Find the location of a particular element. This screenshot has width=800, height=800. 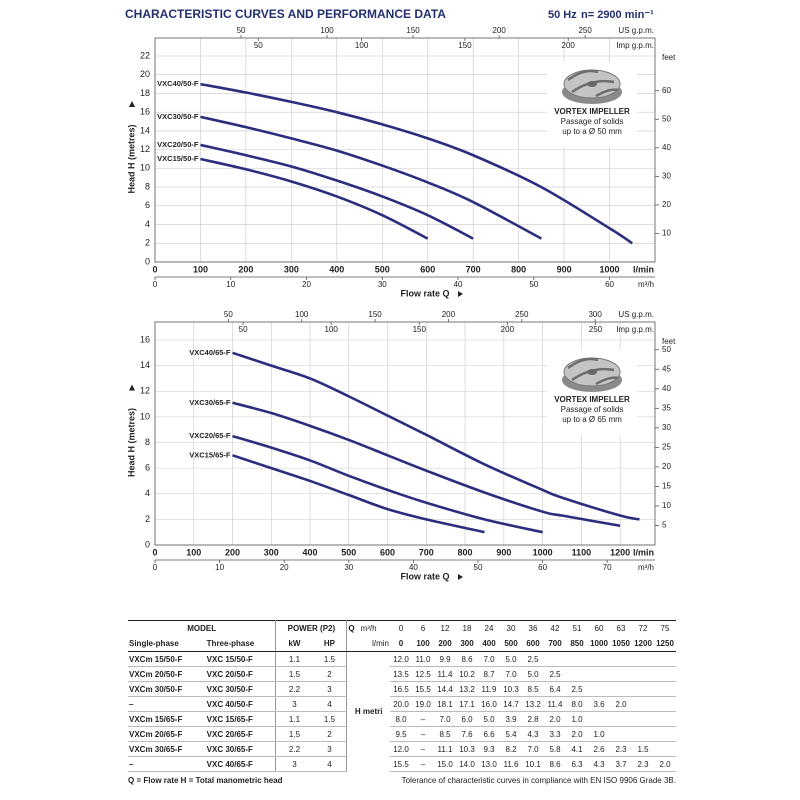

y-tick-label: 10 is located at coordinates (145, 416).